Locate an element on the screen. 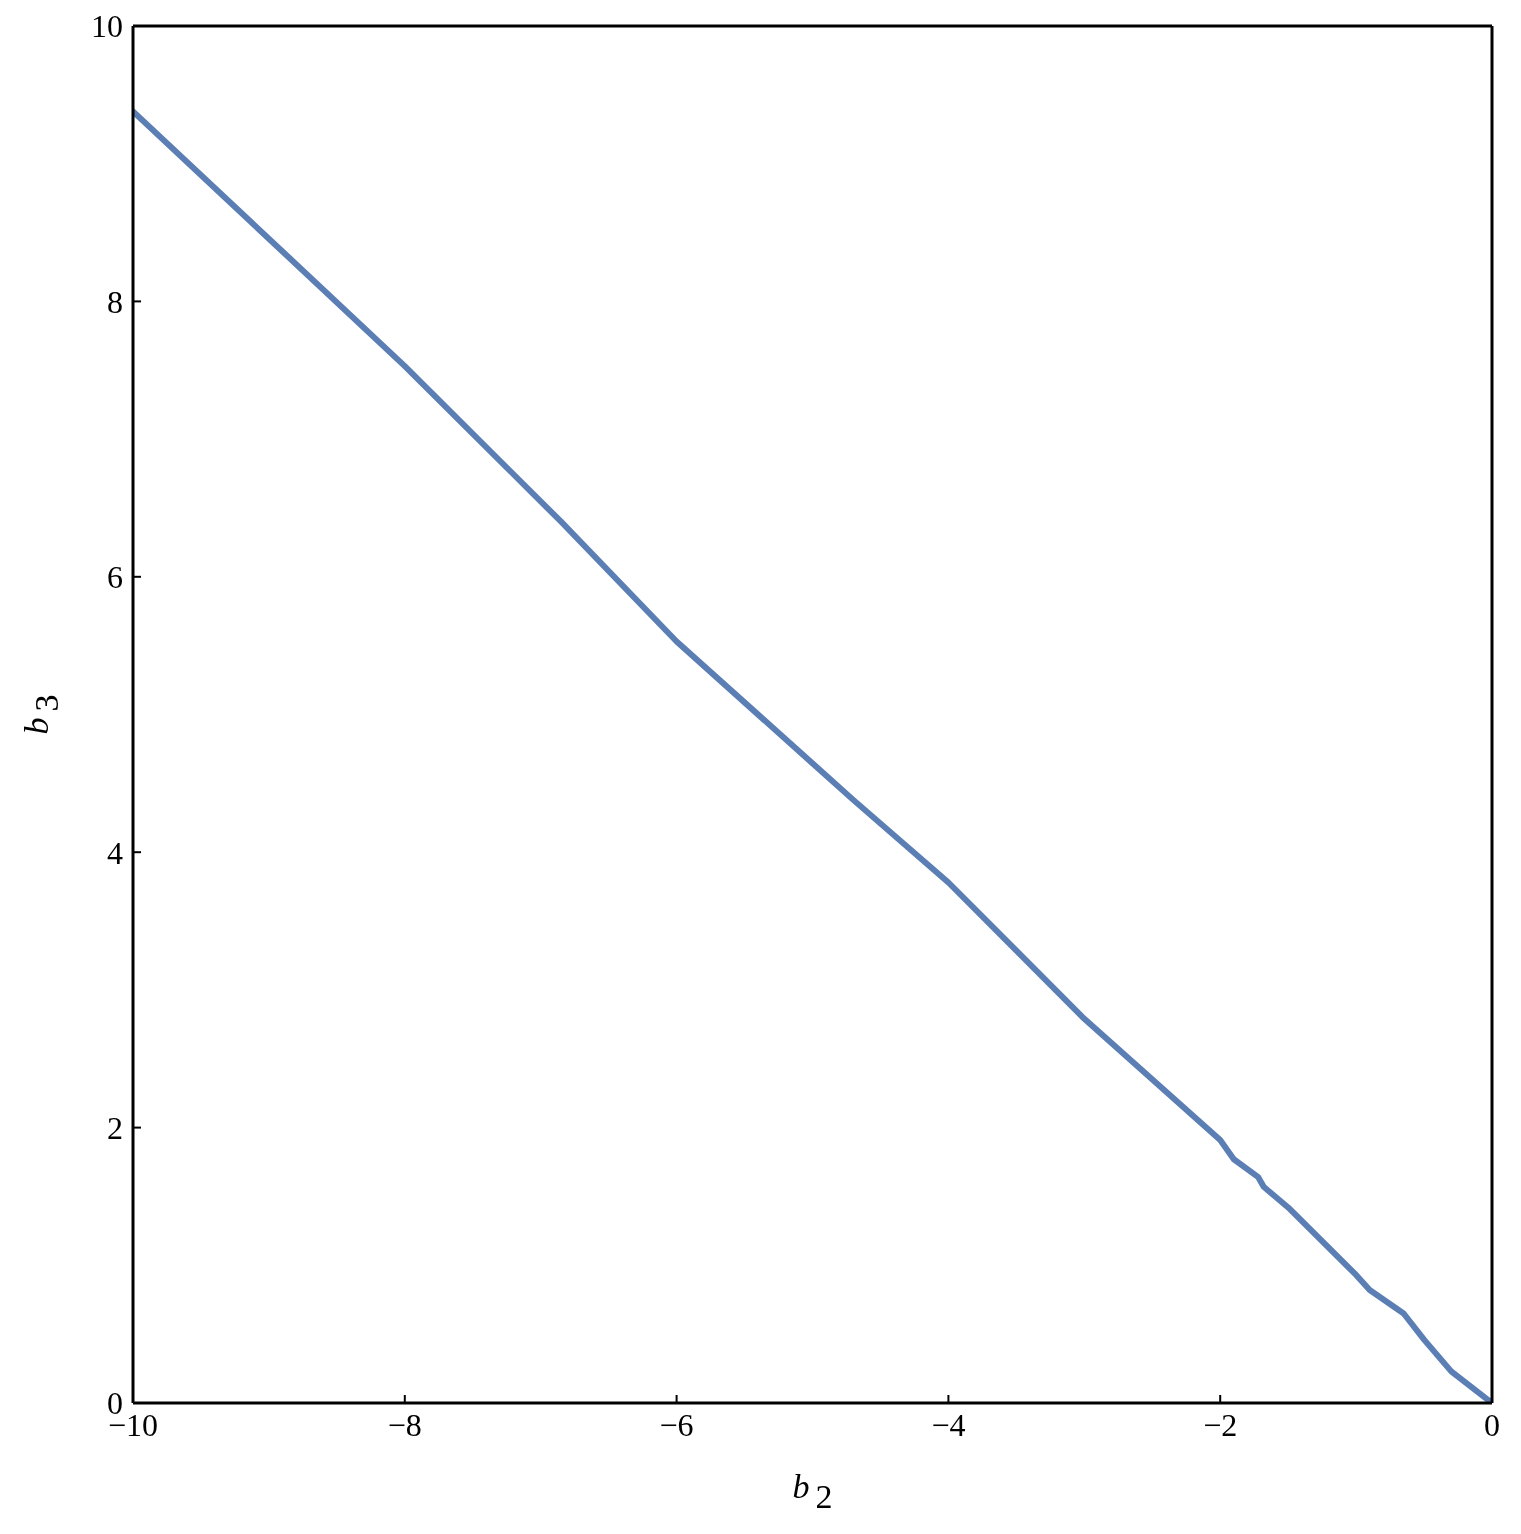 The image size is (1521, 1534). x-tick-label: −4 is located at coordinates (948, 1424).